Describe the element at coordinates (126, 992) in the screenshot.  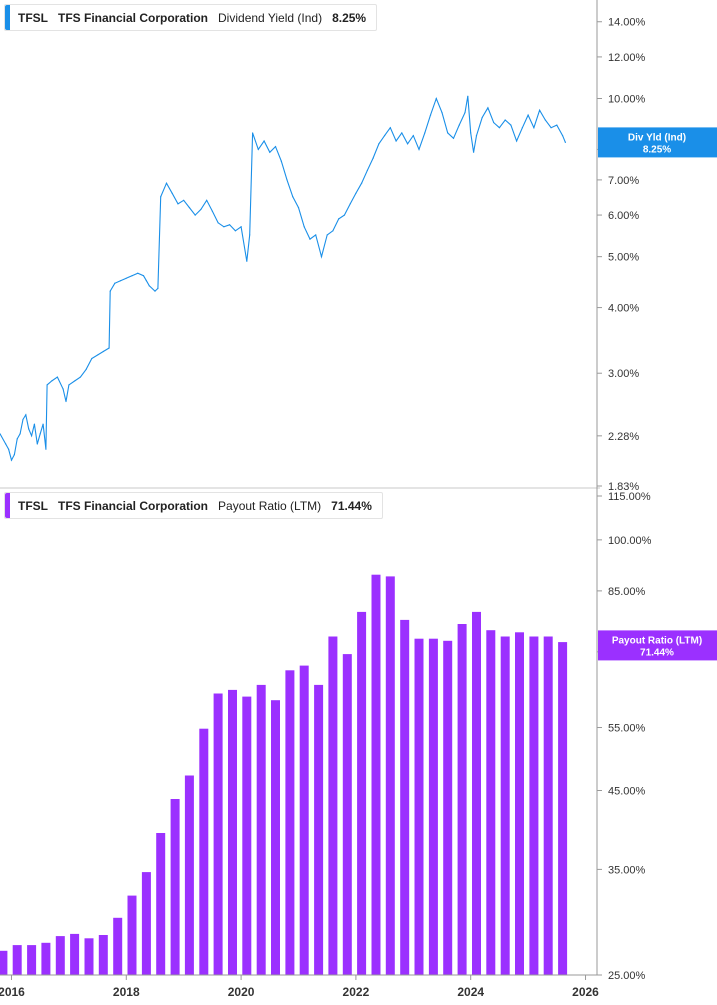
I see `x-tick-label: 2018` at that location.